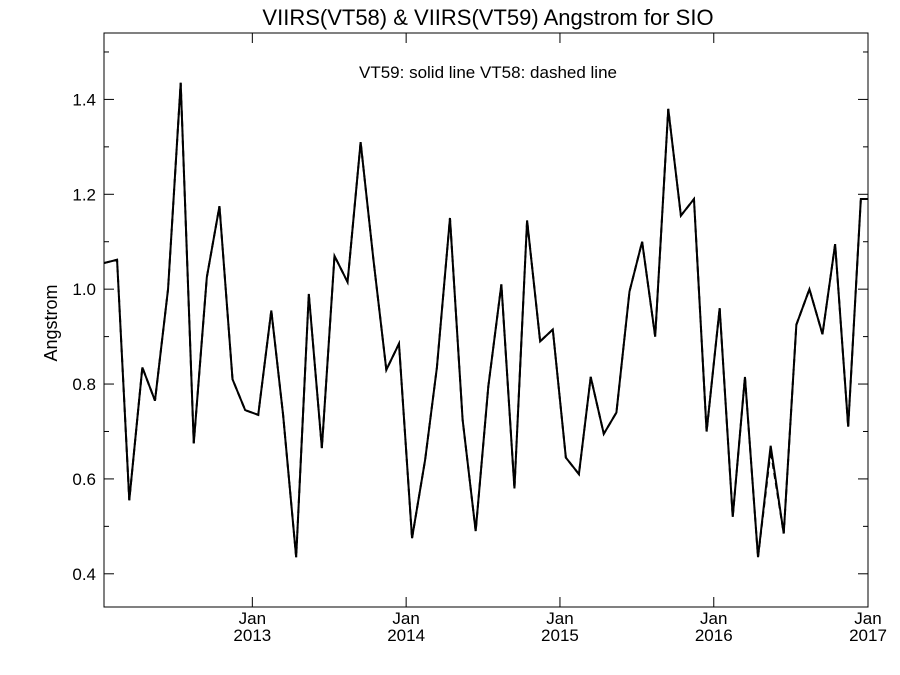  What do you see at coordinates (84, 289) in the screenshot?
I see `y-tick-label: 1.0` at bounding box center [84, 289].